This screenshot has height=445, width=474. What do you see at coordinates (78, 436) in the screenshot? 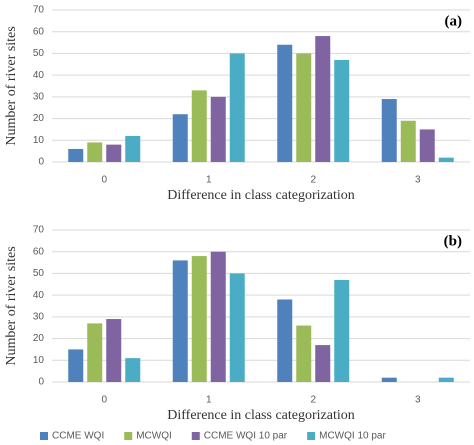
I see `legend-label: CCME WQI` at bounding box center [78, 436].